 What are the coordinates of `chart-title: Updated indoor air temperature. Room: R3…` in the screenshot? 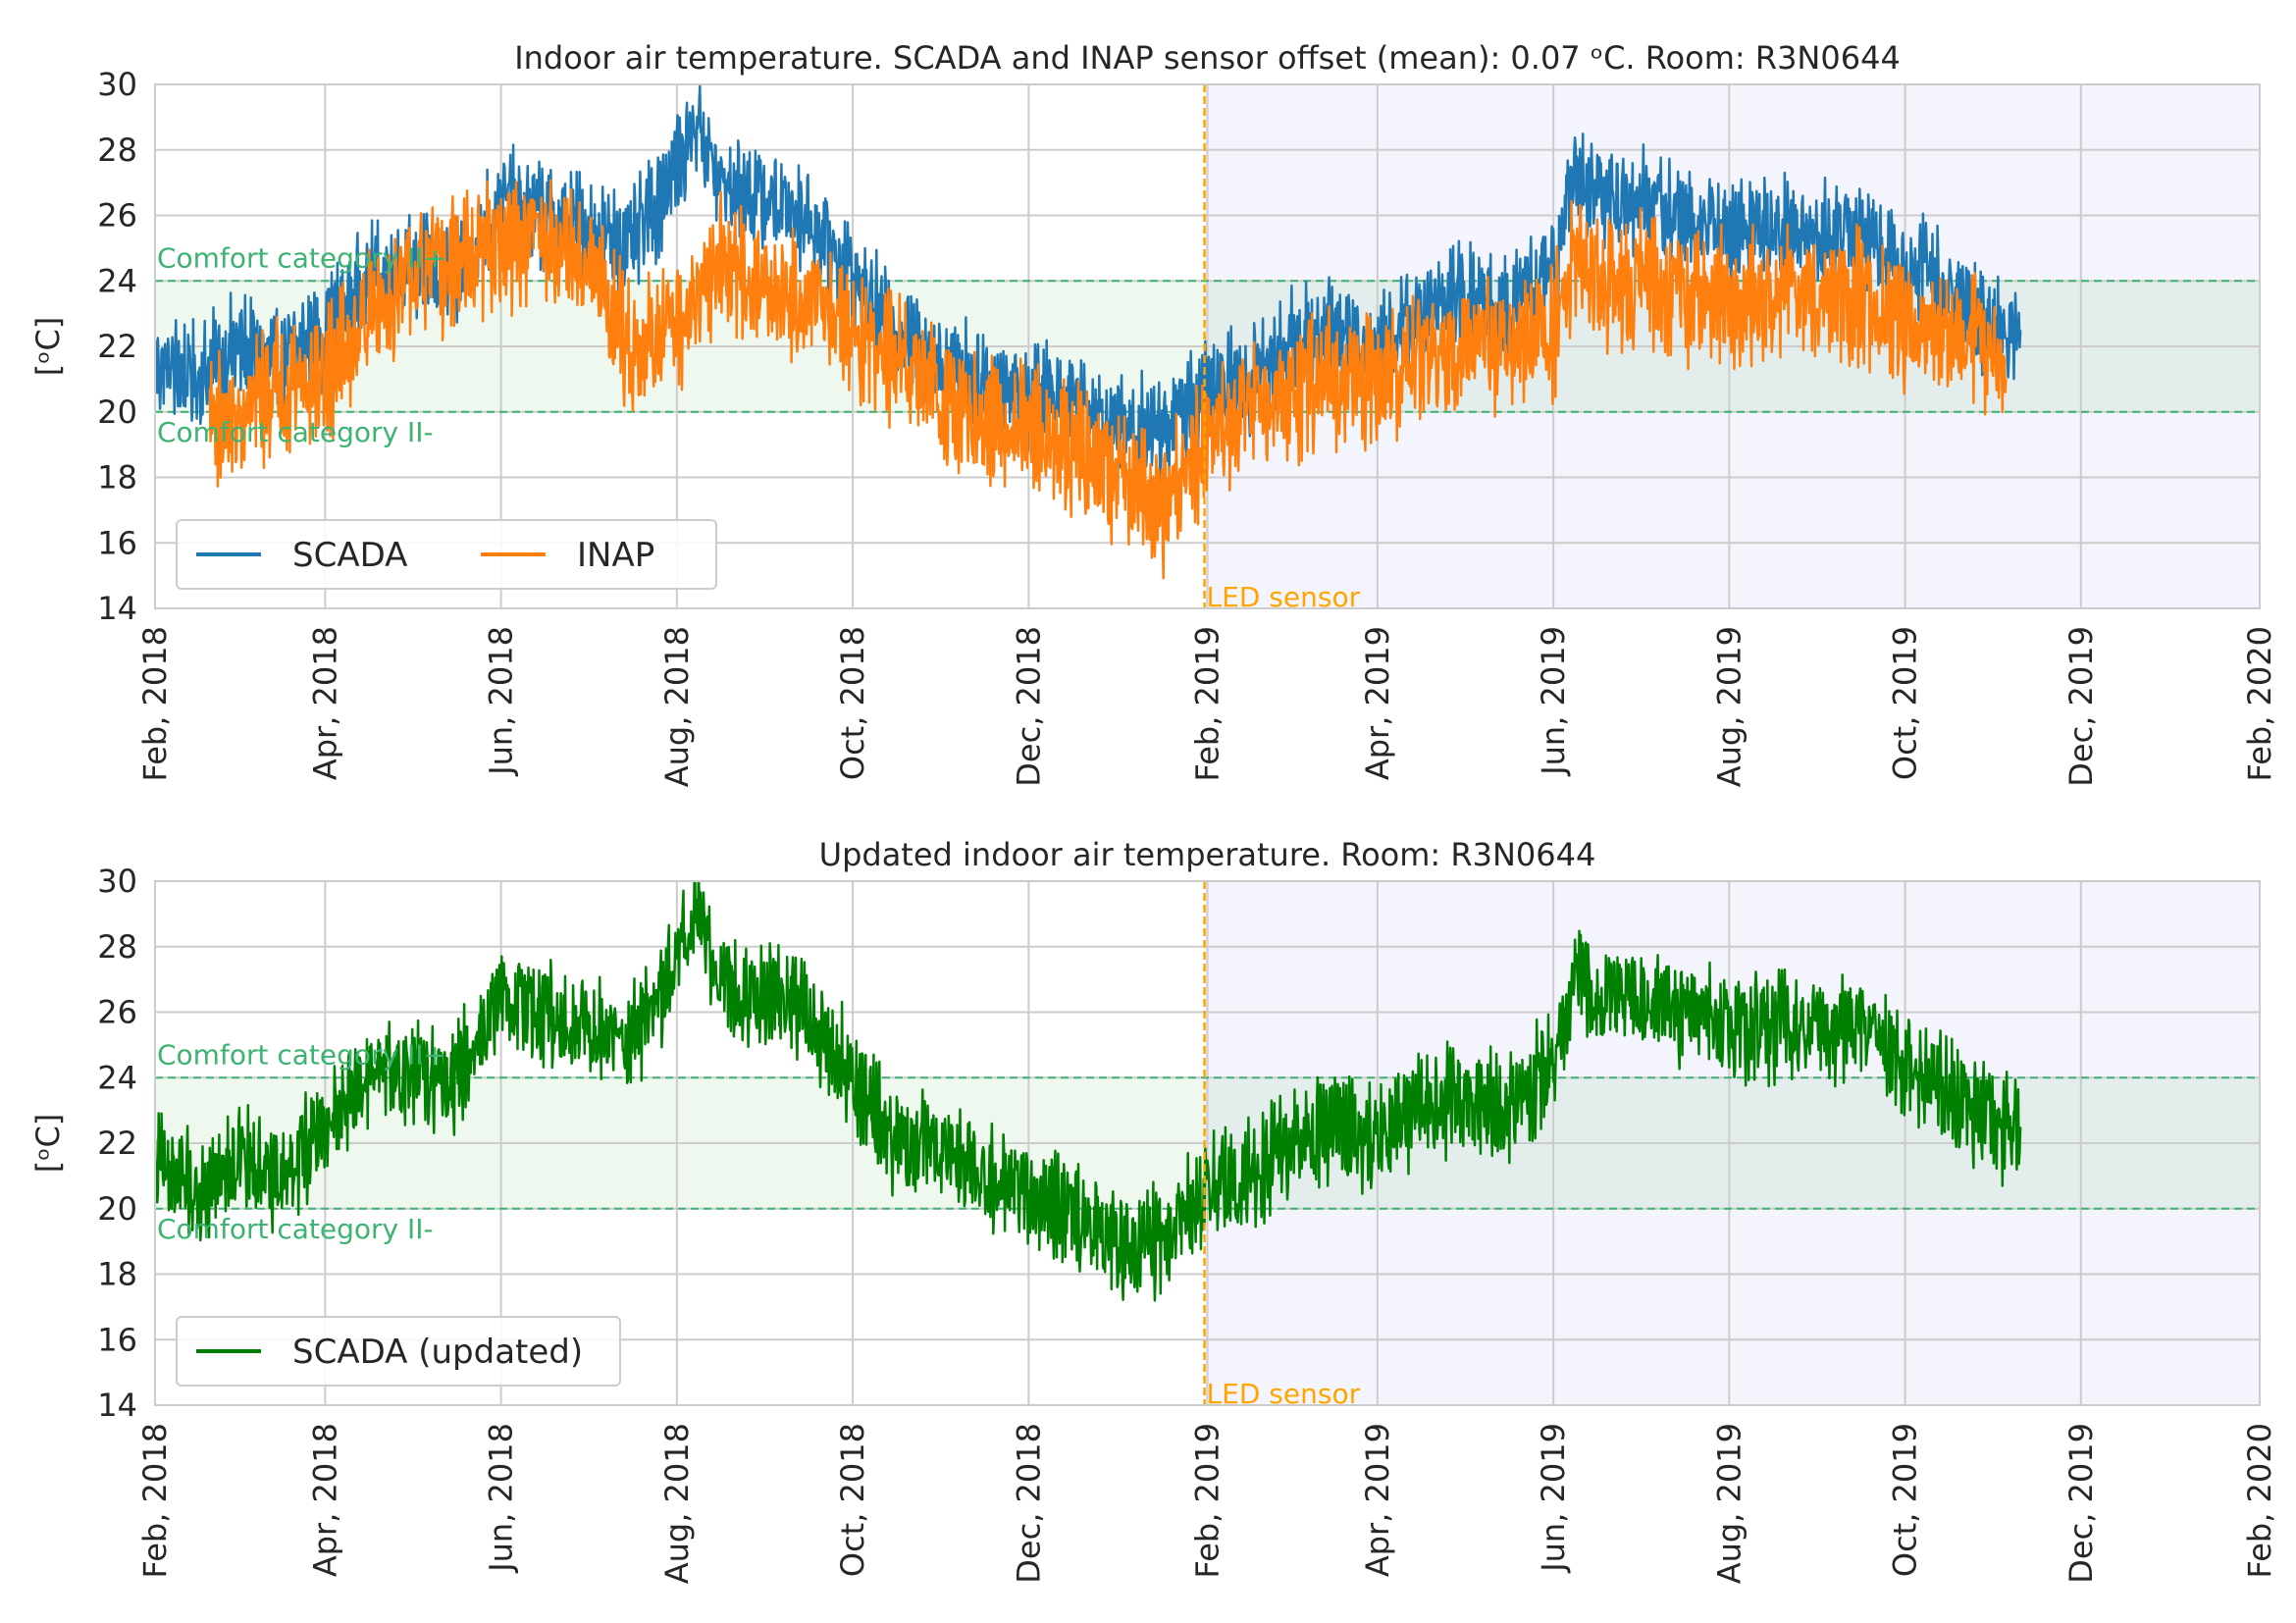 It's located at (1207, 854).